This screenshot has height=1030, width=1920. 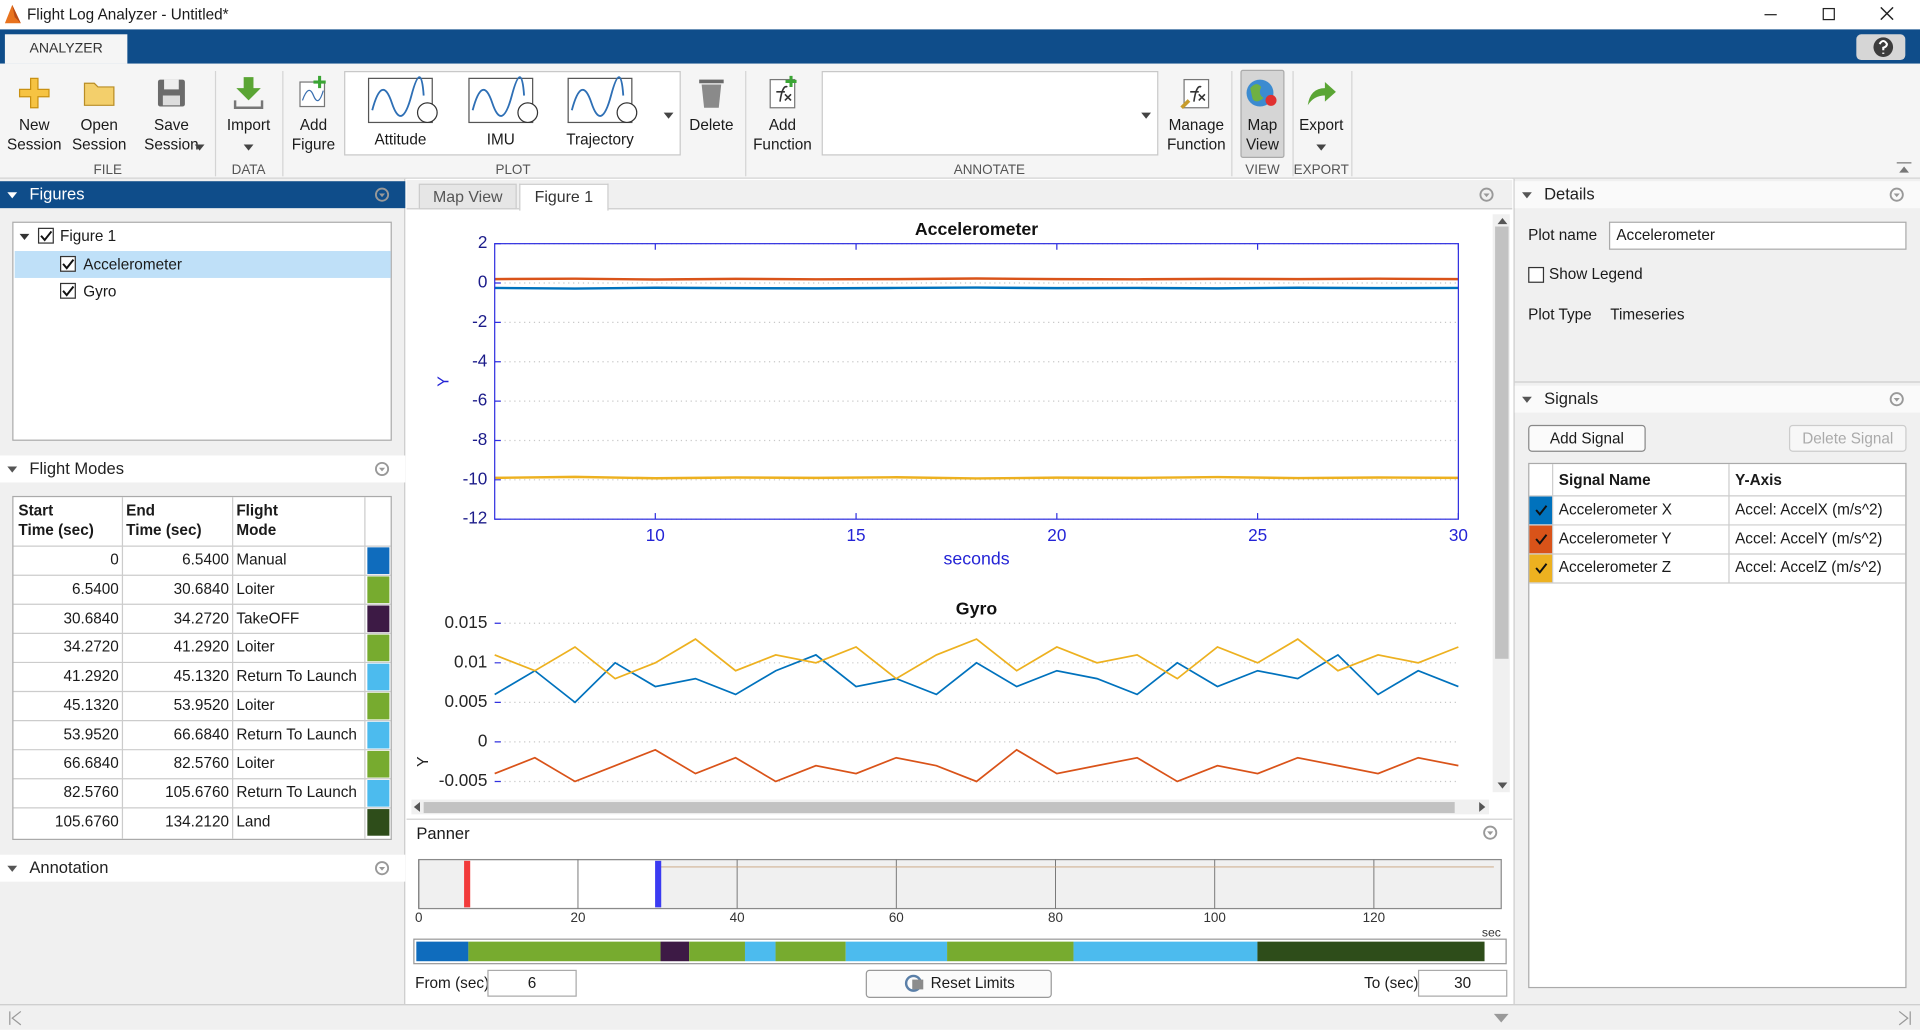 What do you see at coordinates (127, 15) in the screenshot?
I see `window-title: Flight Log Analyzer - Untitled*` at bounding box center [127, 15].